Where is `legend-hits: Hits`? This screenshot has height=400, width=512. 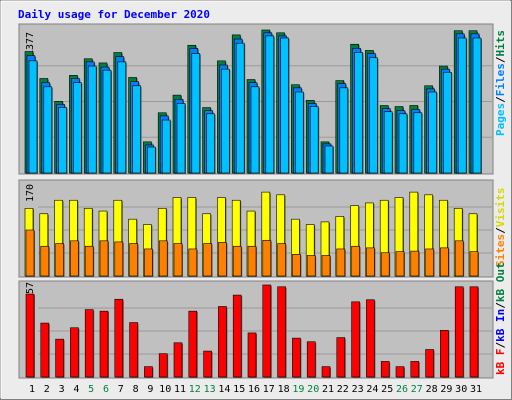 legend-hits: Hits is located at coordinates (500, 43).